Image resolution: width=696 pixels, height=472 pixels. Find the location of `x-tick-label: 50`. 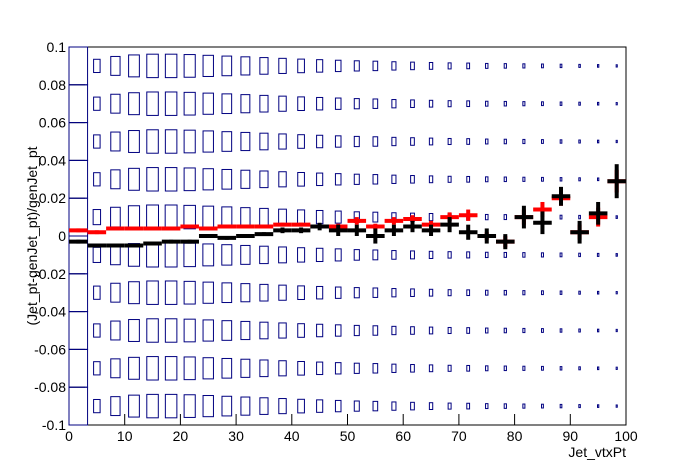

x-tick-label: 50 is located at coordinates (348, 436).